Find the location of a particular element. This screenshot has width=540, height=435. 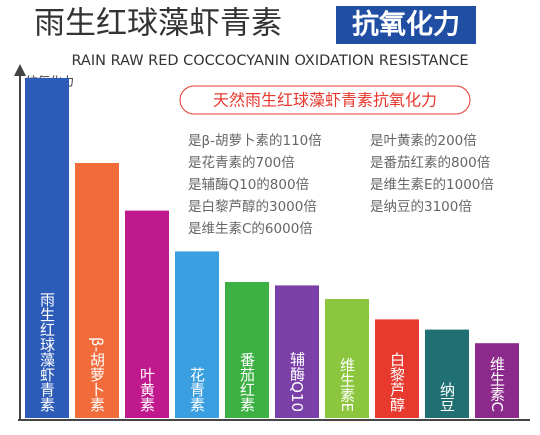

bar-label: β-胡萝卜素 is located at coordinates (97, 374).